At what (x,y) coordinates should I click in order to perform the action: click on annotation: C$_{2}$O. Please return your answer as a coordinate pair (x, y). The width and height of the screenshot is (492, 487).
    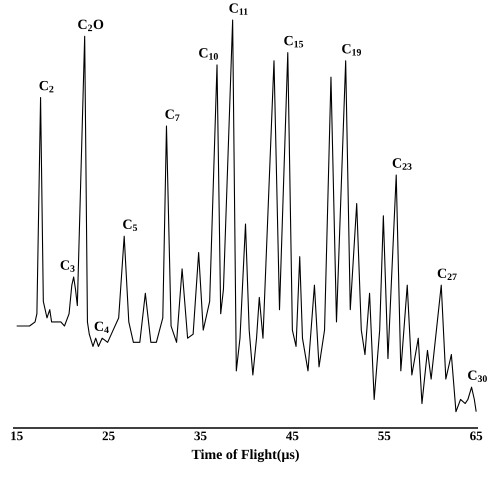
    Looking at the image, I should click on (91, 26).